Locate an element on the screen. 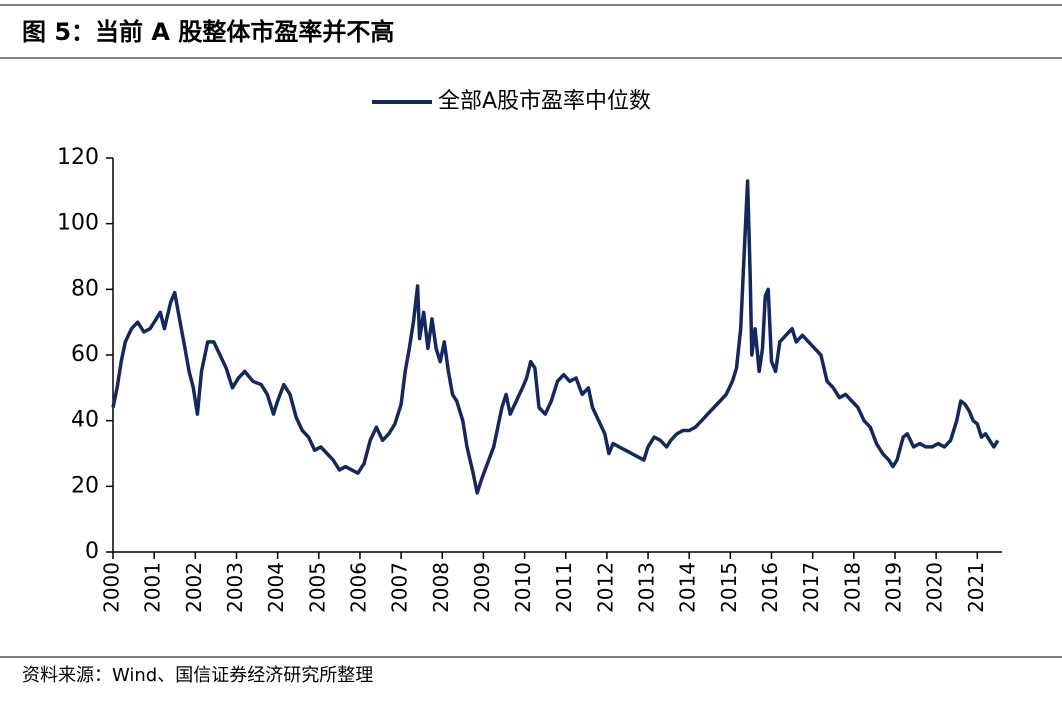 This screenshot has height=702, width=1062. x-tick-label: 2018 is located at coordinates (852, 587).